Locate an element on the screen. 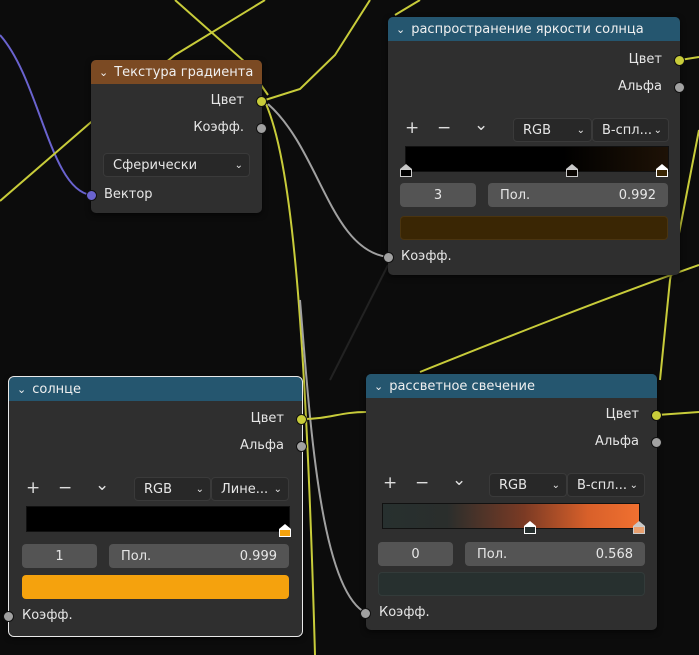 The image size is (699, 655). link-vector is located at coordinates (46, 115).